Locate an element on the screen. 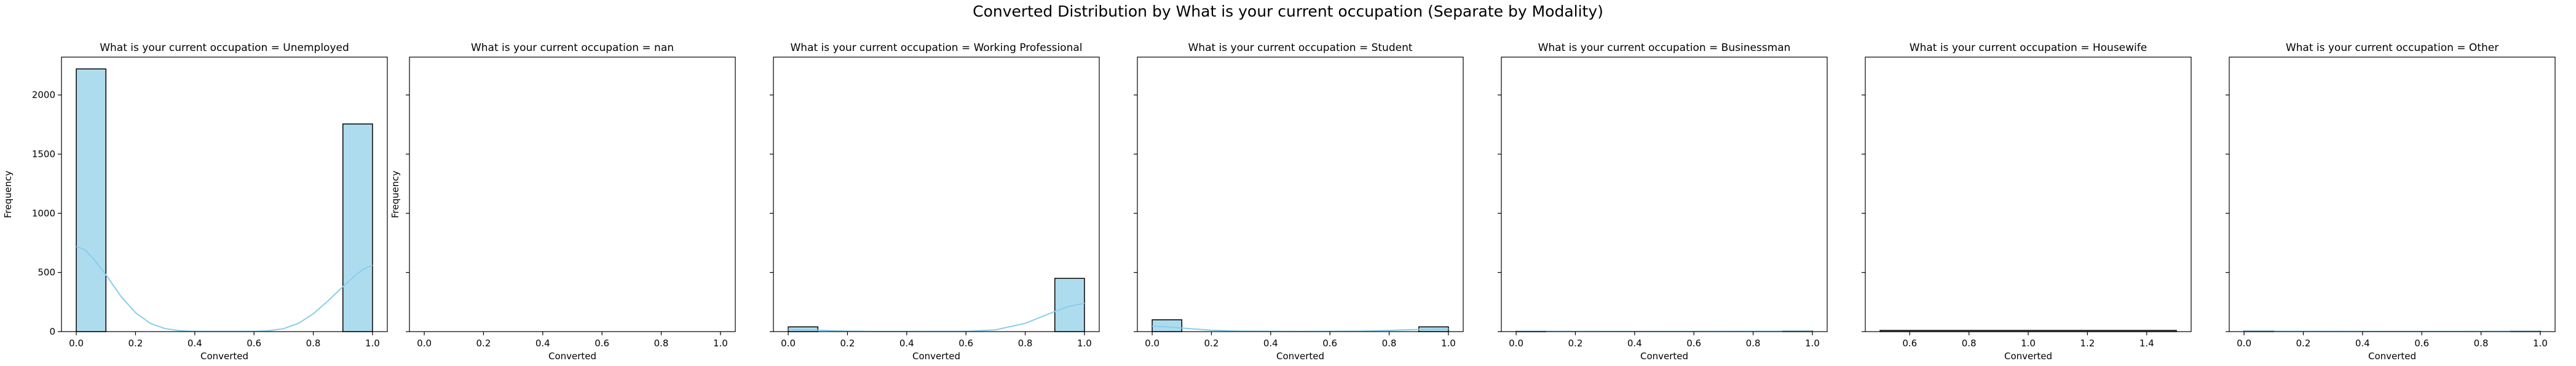 The image size is (2576, 366). subplot-title: What is your current occupation = Other is located at coordinates (2392, 48).